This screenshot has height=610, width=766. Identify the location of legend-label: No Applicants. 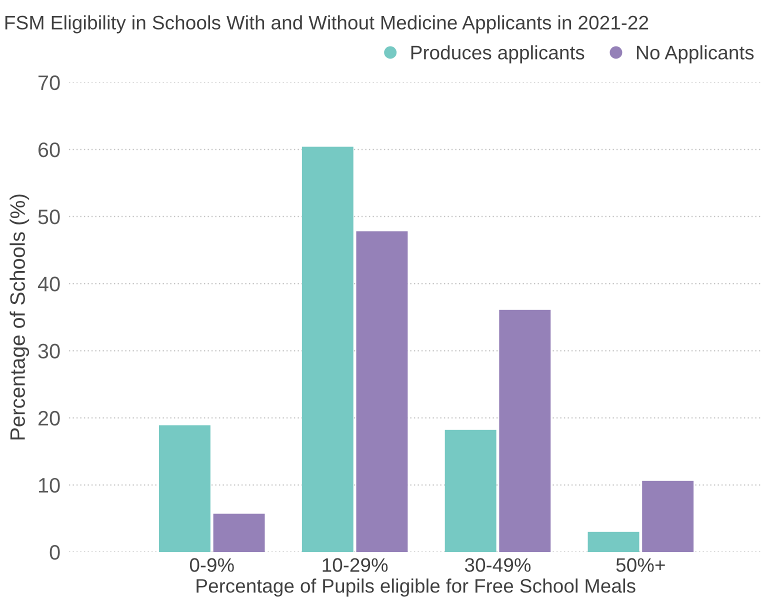
(695, 54).